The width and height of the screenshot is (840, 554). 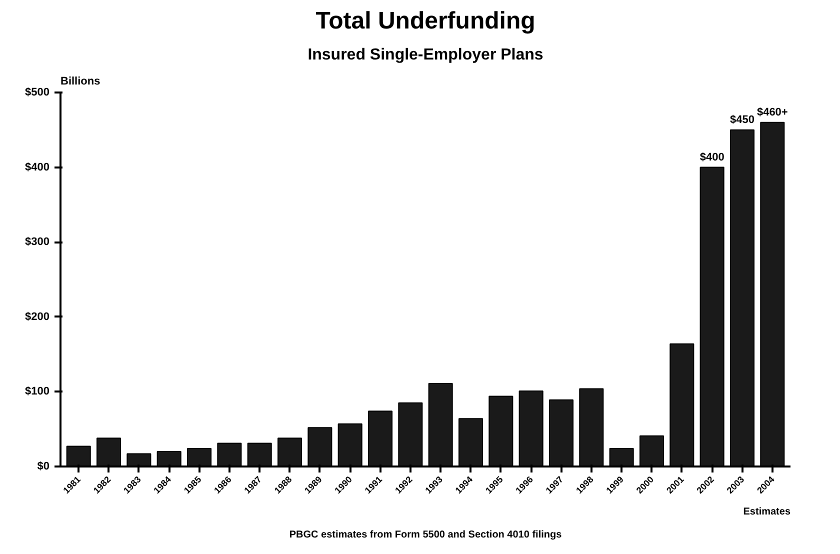 I want to click on text: PBGC estimates from Form 5500 and Section 4010 filings, so click(x=425, y=535).